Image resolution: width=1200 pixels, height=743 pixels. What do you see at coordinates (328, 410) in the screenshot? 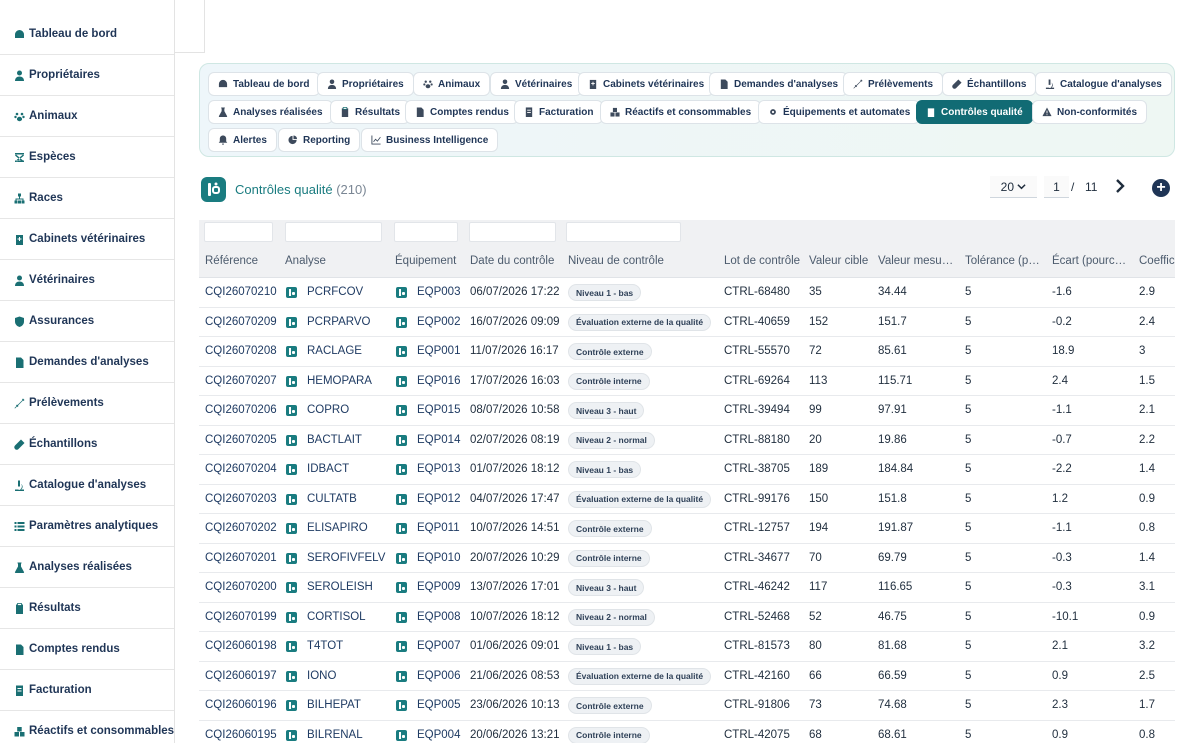
I see `cell-link: COPRO` at bounding box center [328, 410].